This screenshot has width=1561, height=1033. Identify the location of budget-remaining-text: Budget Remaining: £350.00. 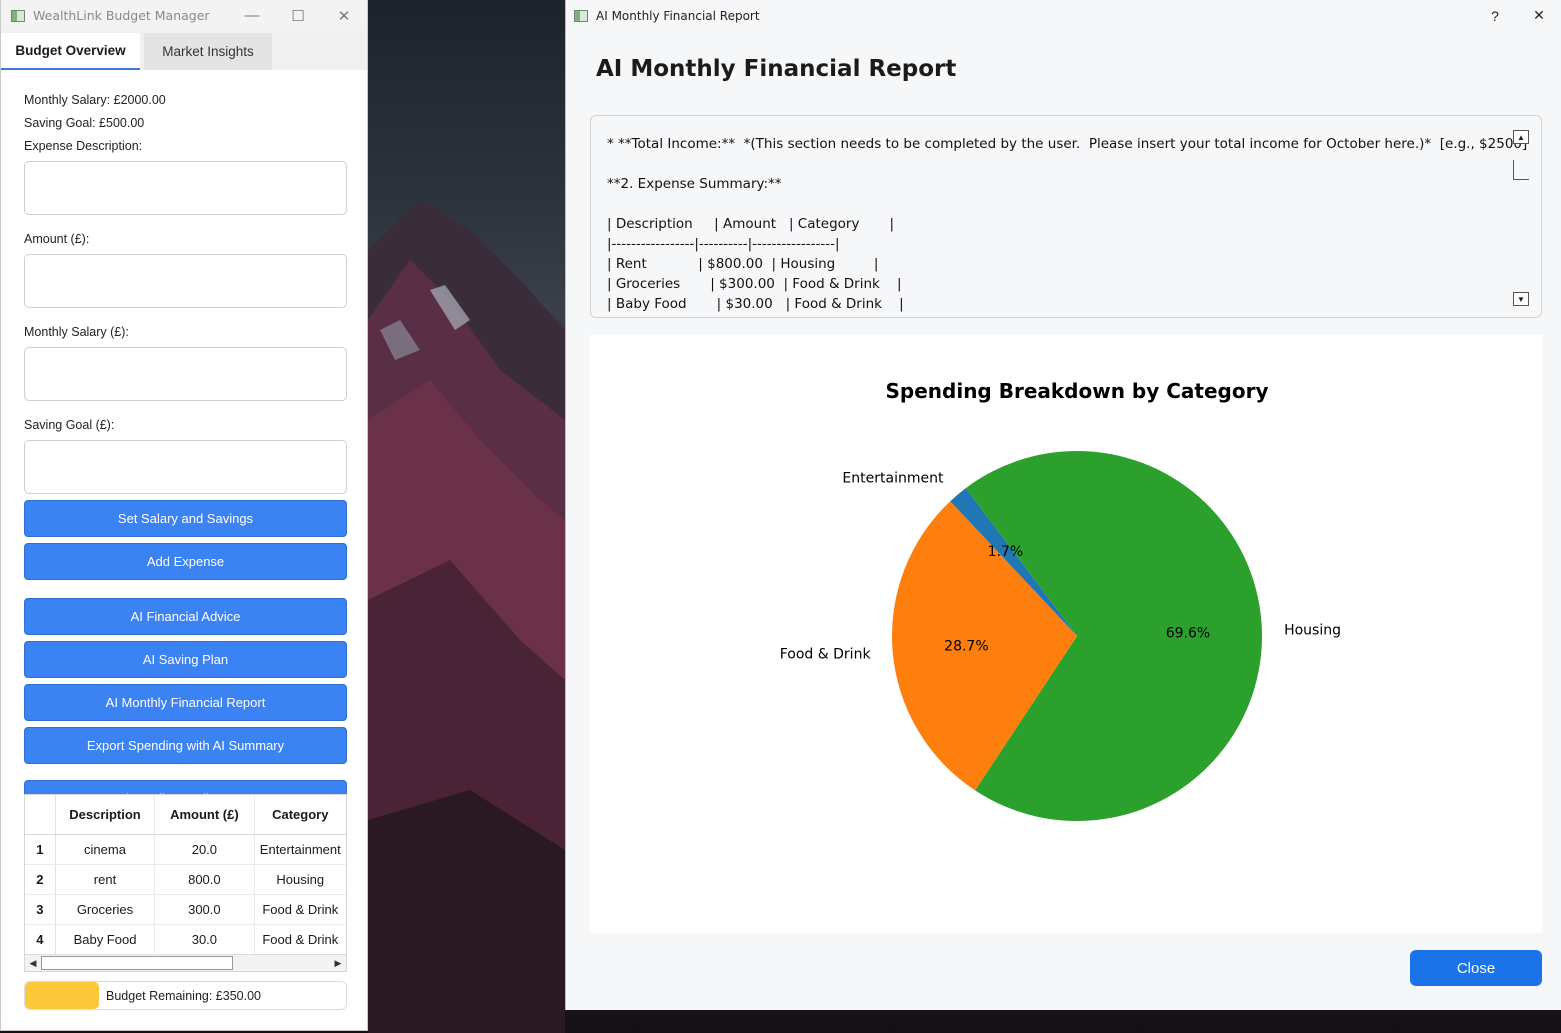
(183, 995).